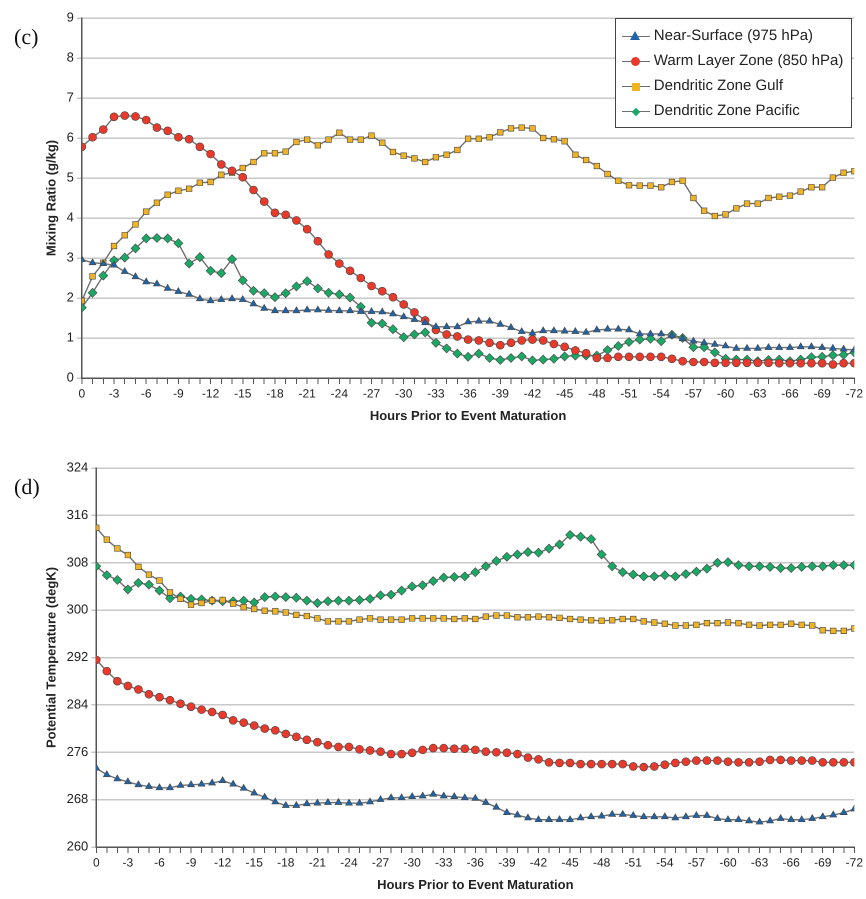 Image resolution: width=866 pixels, height=899 pixels. I want to click on chart-title: (d), so click(27, 487).